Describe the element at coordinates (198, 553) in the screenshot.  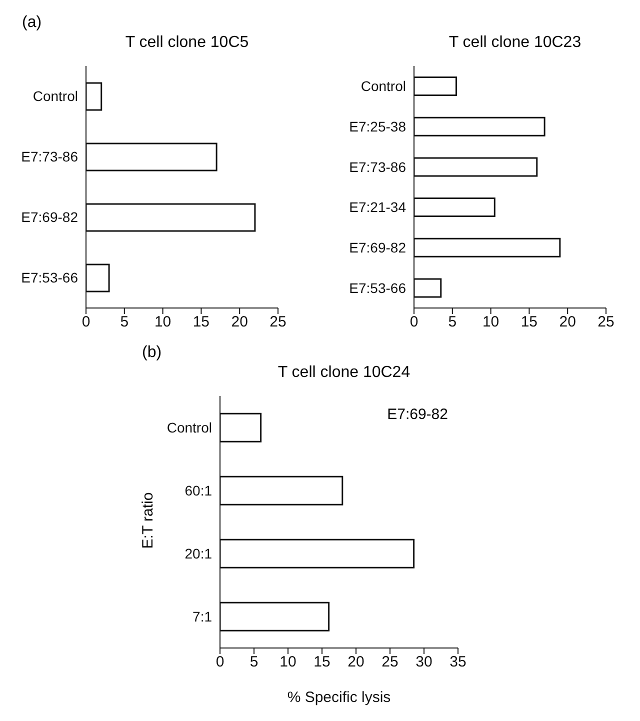
I see `y-tick-label: 20:1` at that location.